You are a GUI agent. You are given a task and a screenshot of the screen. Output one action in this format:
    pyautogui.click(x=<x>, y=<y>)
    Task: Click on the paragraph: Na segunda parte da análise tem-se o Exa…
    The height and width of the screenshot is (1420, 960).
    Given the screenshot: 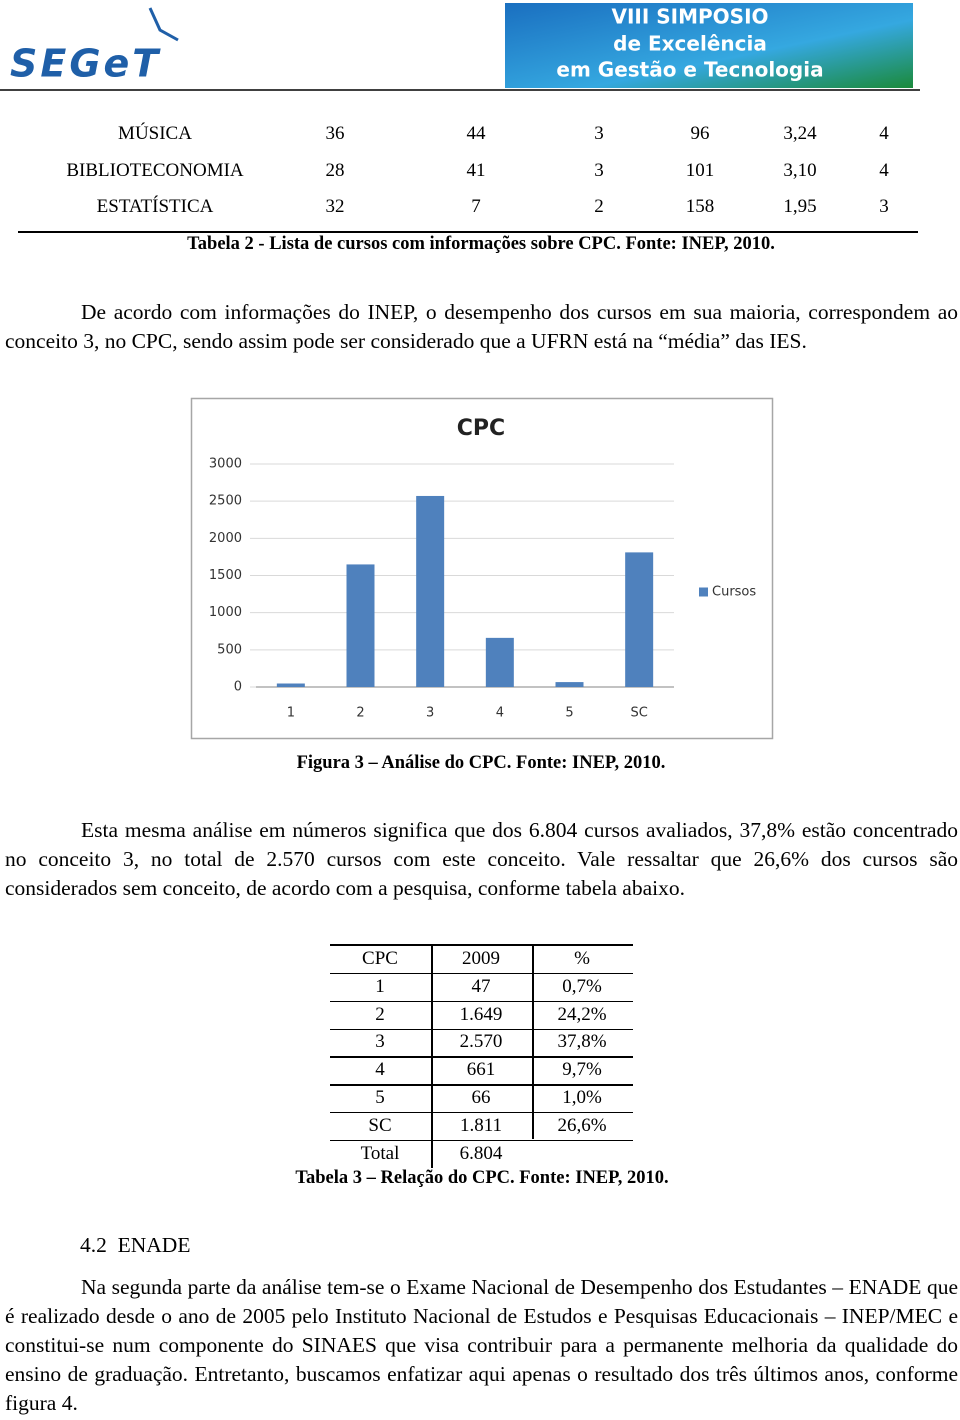 What is the action you would take?
    pyautogui.click(x=481, y=1345)
    